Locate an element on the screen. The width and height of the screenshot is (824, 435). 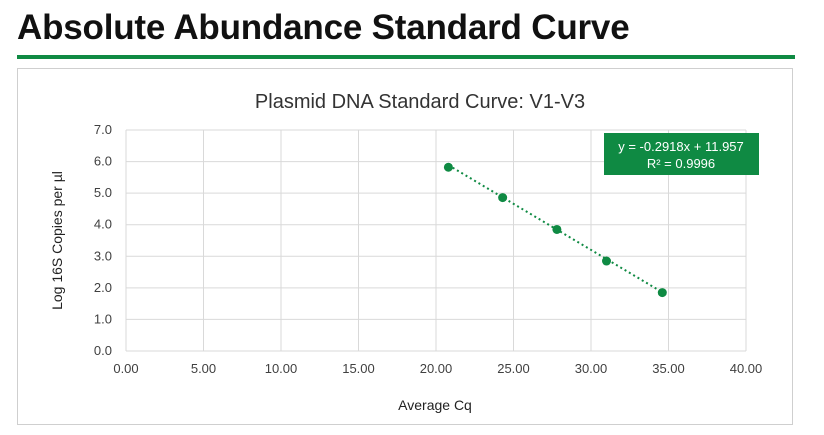
y-axis-ticks: 0.0 1.0 2.0 3.0 4.0 5.0 6.0 7.0 is located at coordinates (103, 240).